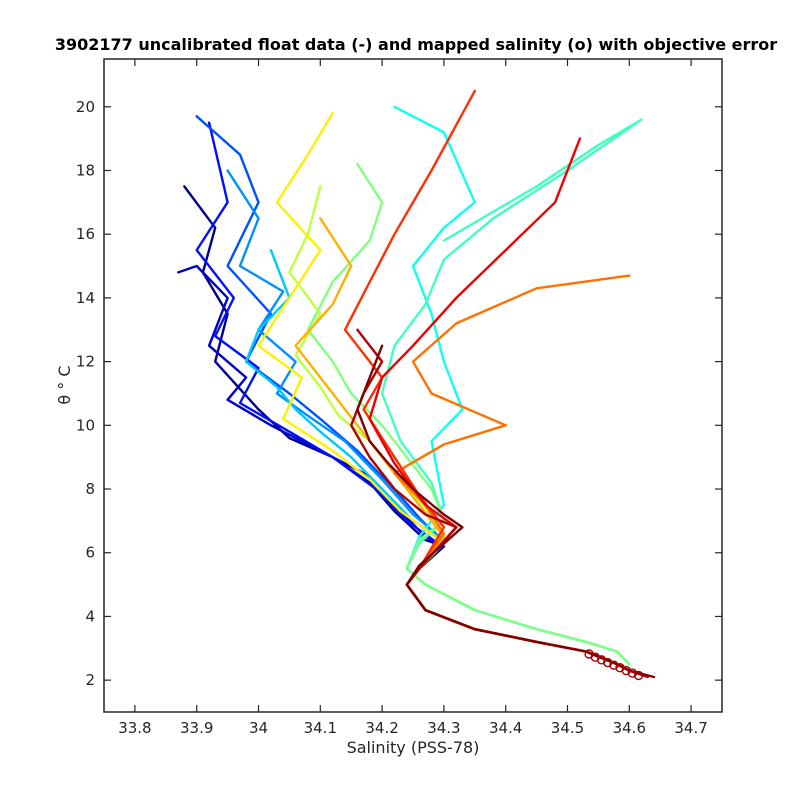  What do you see at coordinates (85, 298) in the screenshot?
I see `y-tick-label: 14` at bounding box center [85, 298].